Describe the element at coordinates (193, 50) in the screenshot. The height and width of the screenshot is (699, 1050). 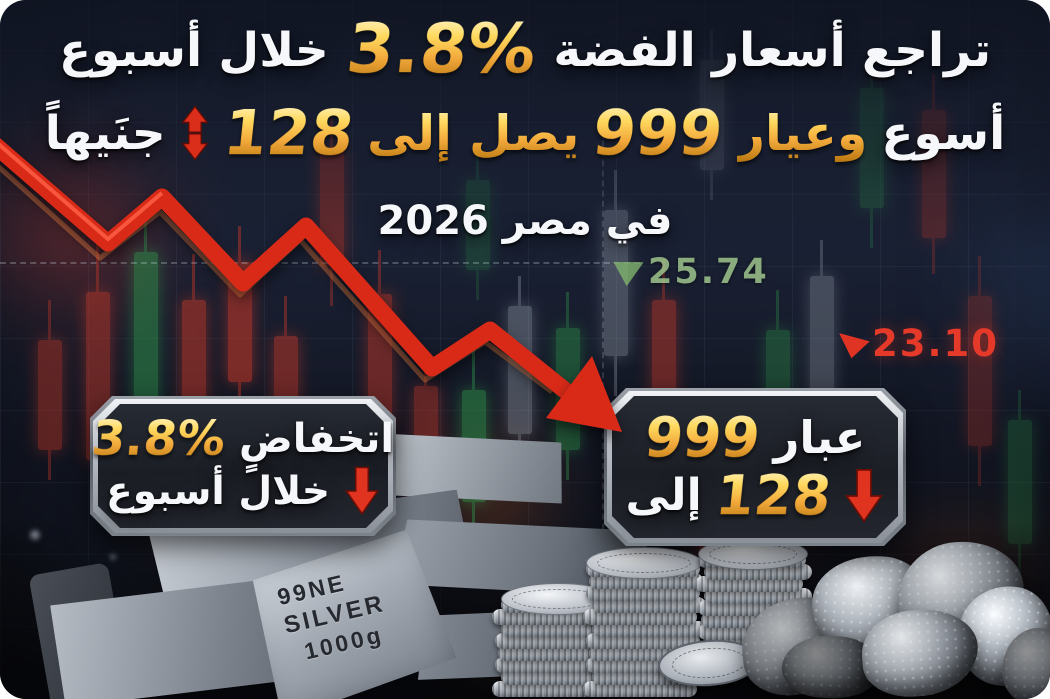
I see `headline-tail: خلال أسبوع` at that location.